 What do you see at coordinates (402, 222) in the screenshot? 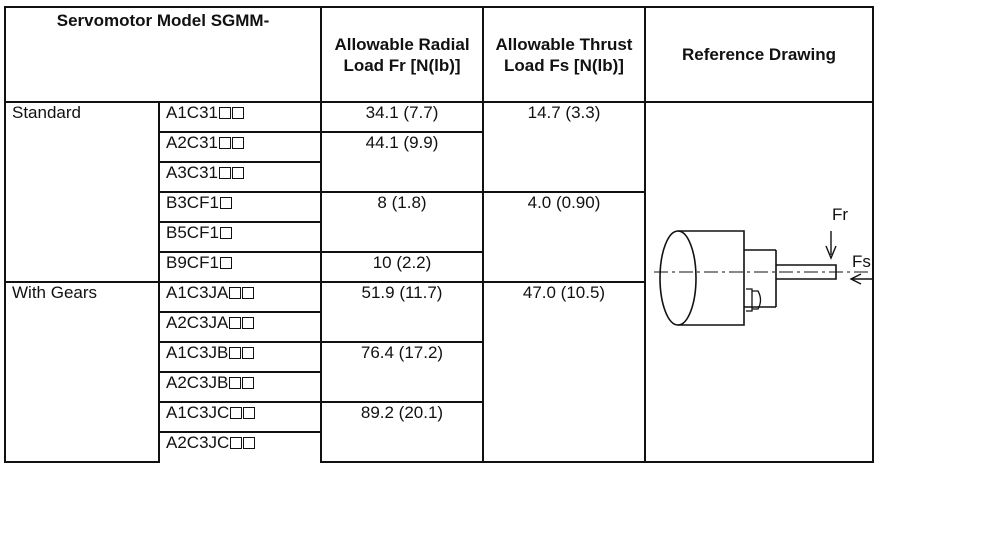
I see `radial-load-cell: 8 (1.8)` at bounding box center [402, 222].